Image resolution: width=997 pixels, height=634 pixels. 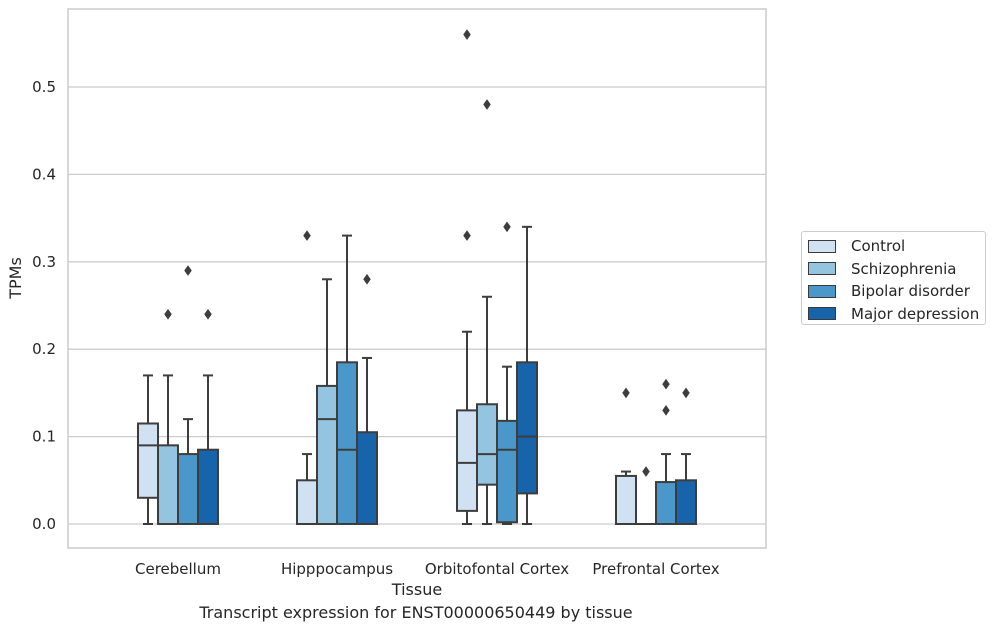 I want to click on y-tick-label: 0.0, so click(x=44, y=524).